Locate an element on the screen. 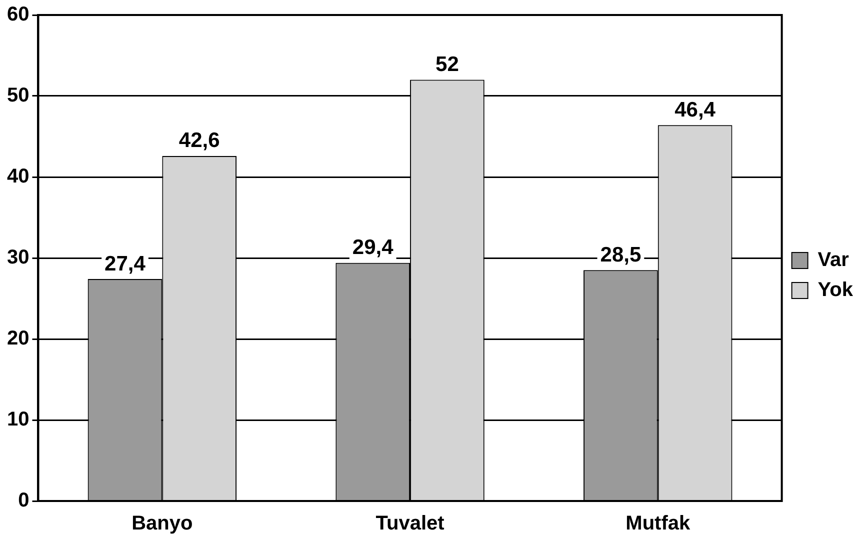  legend-label: Var is located at coordinates (834, 260).